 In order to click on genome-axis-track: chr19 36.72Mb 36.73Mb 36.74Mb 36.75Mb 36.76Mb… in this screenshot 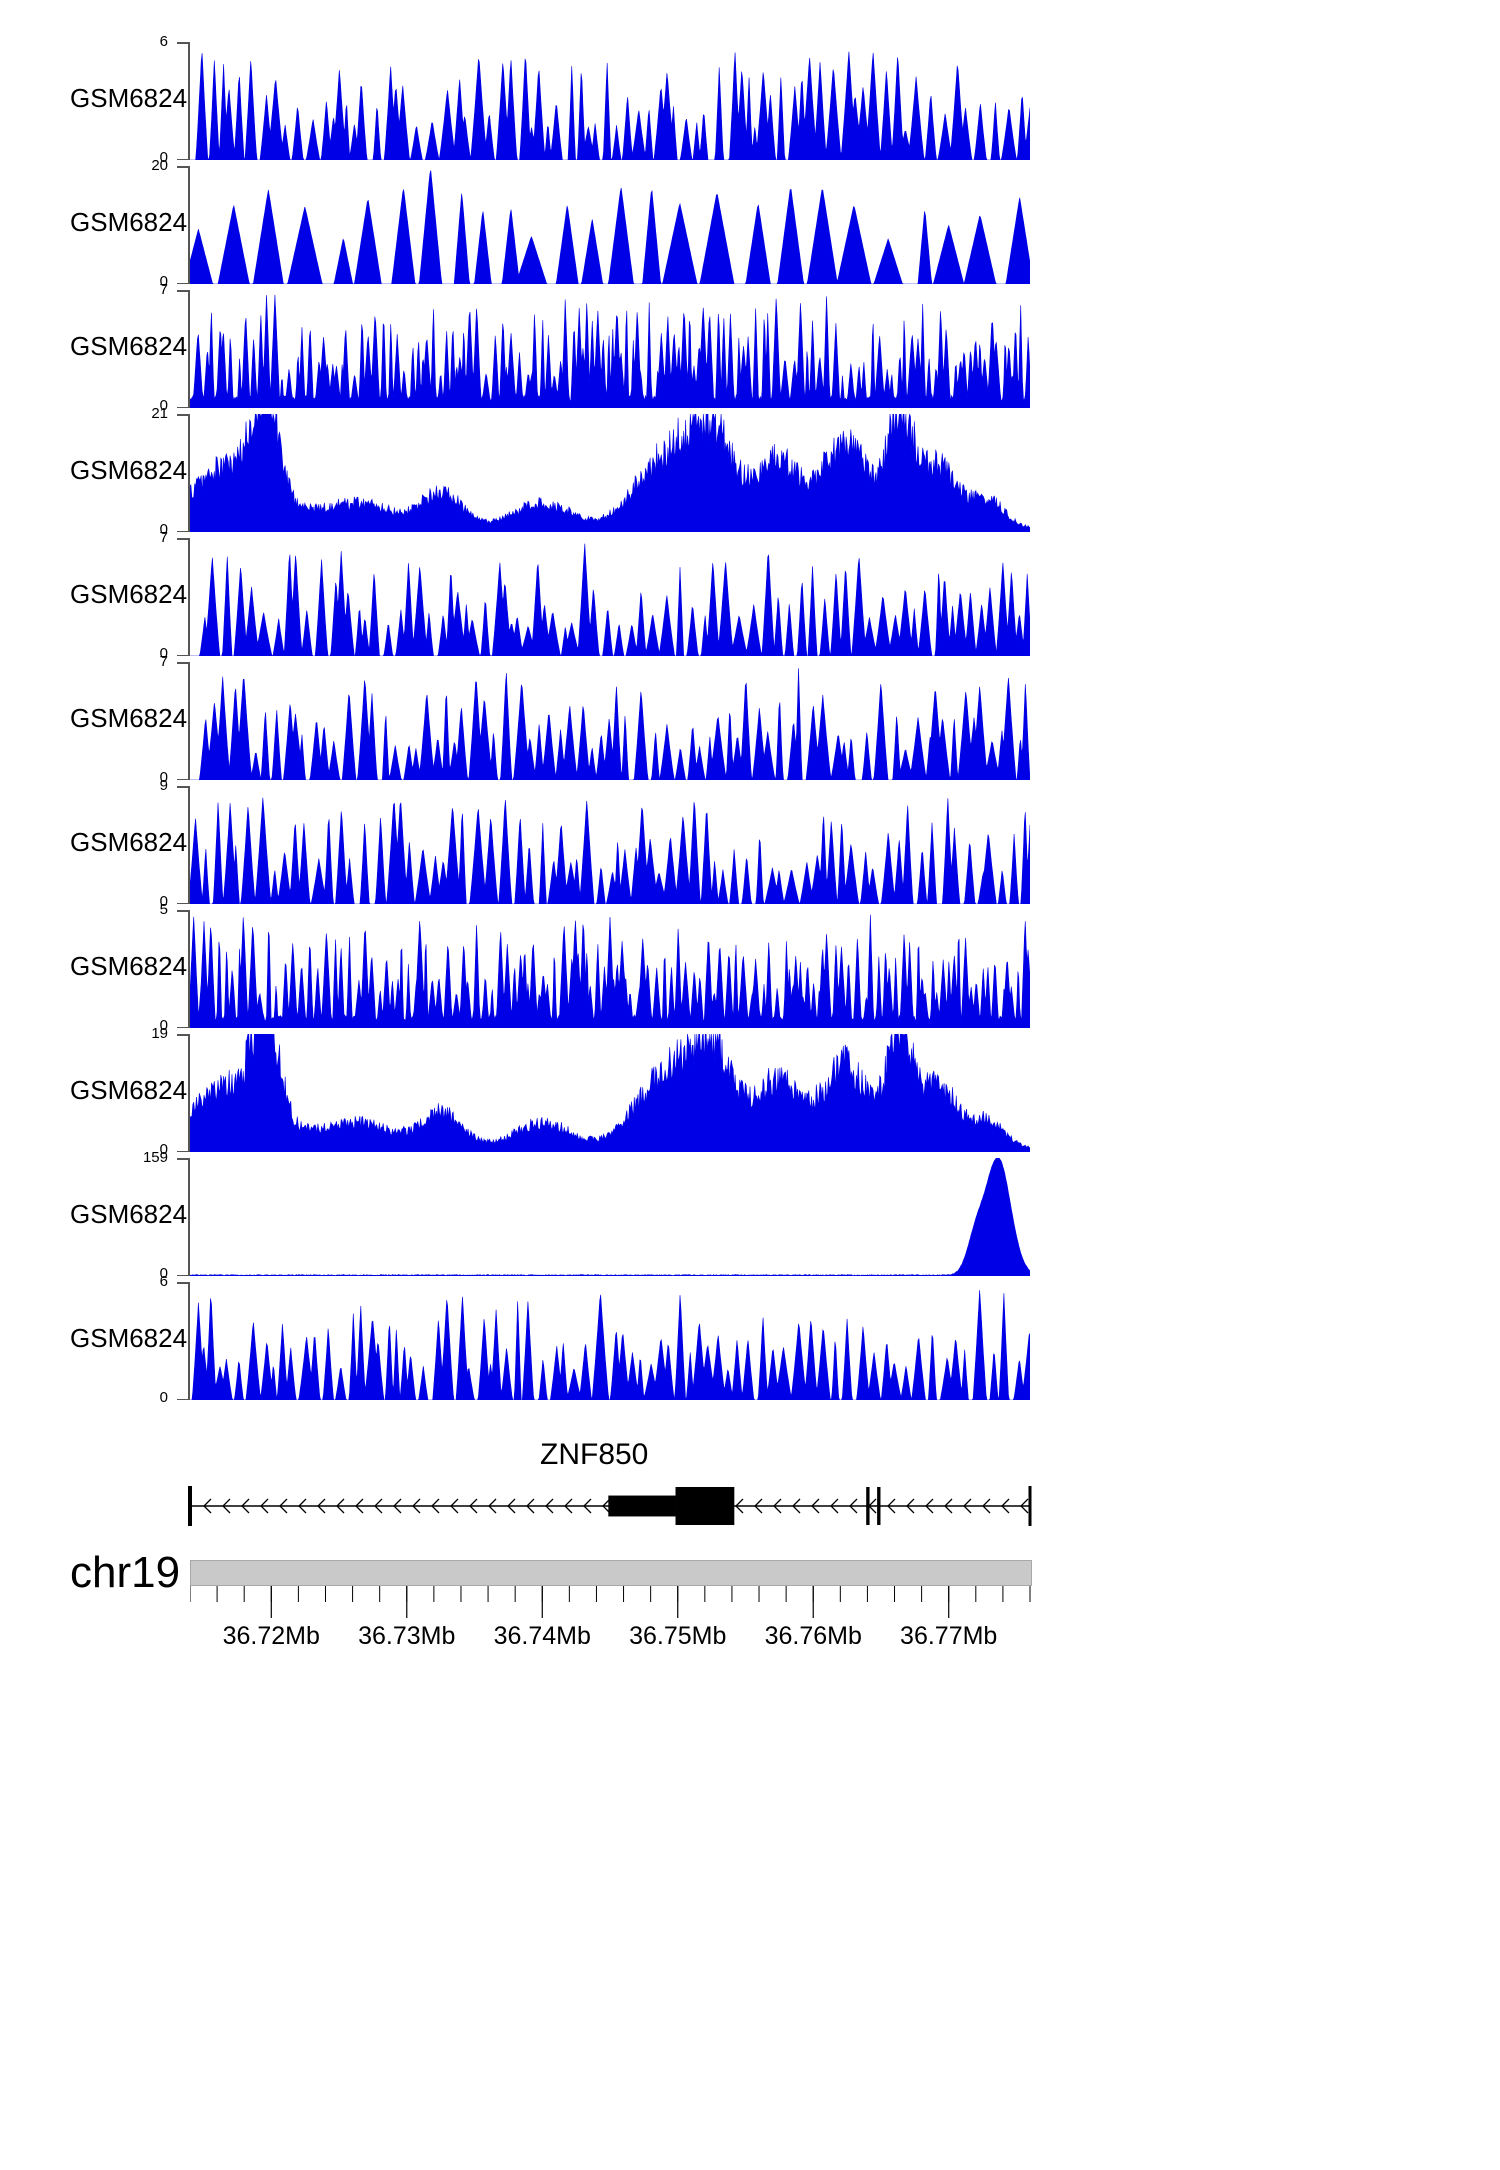, I will do `click(750, 1626)`.